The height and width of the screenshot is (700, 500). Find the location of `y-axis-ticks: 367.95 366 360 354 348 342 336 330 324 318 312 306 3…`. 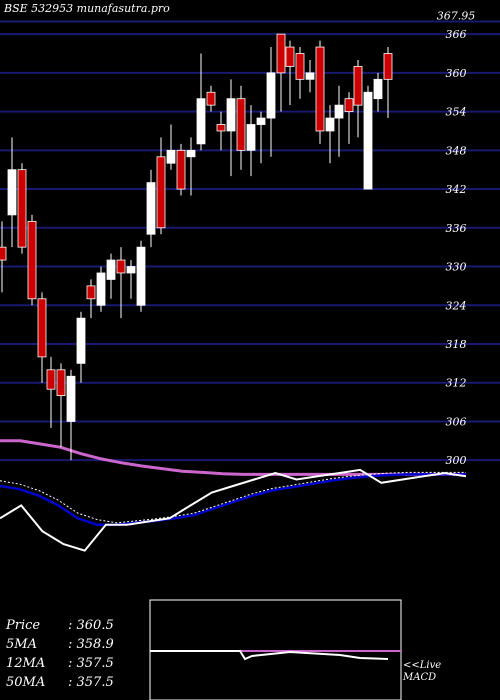

y-axis-ticks: 367.95 366 360 354 348 342 336 330 324 318 312 306 3… is located at coordinates (456, 239).